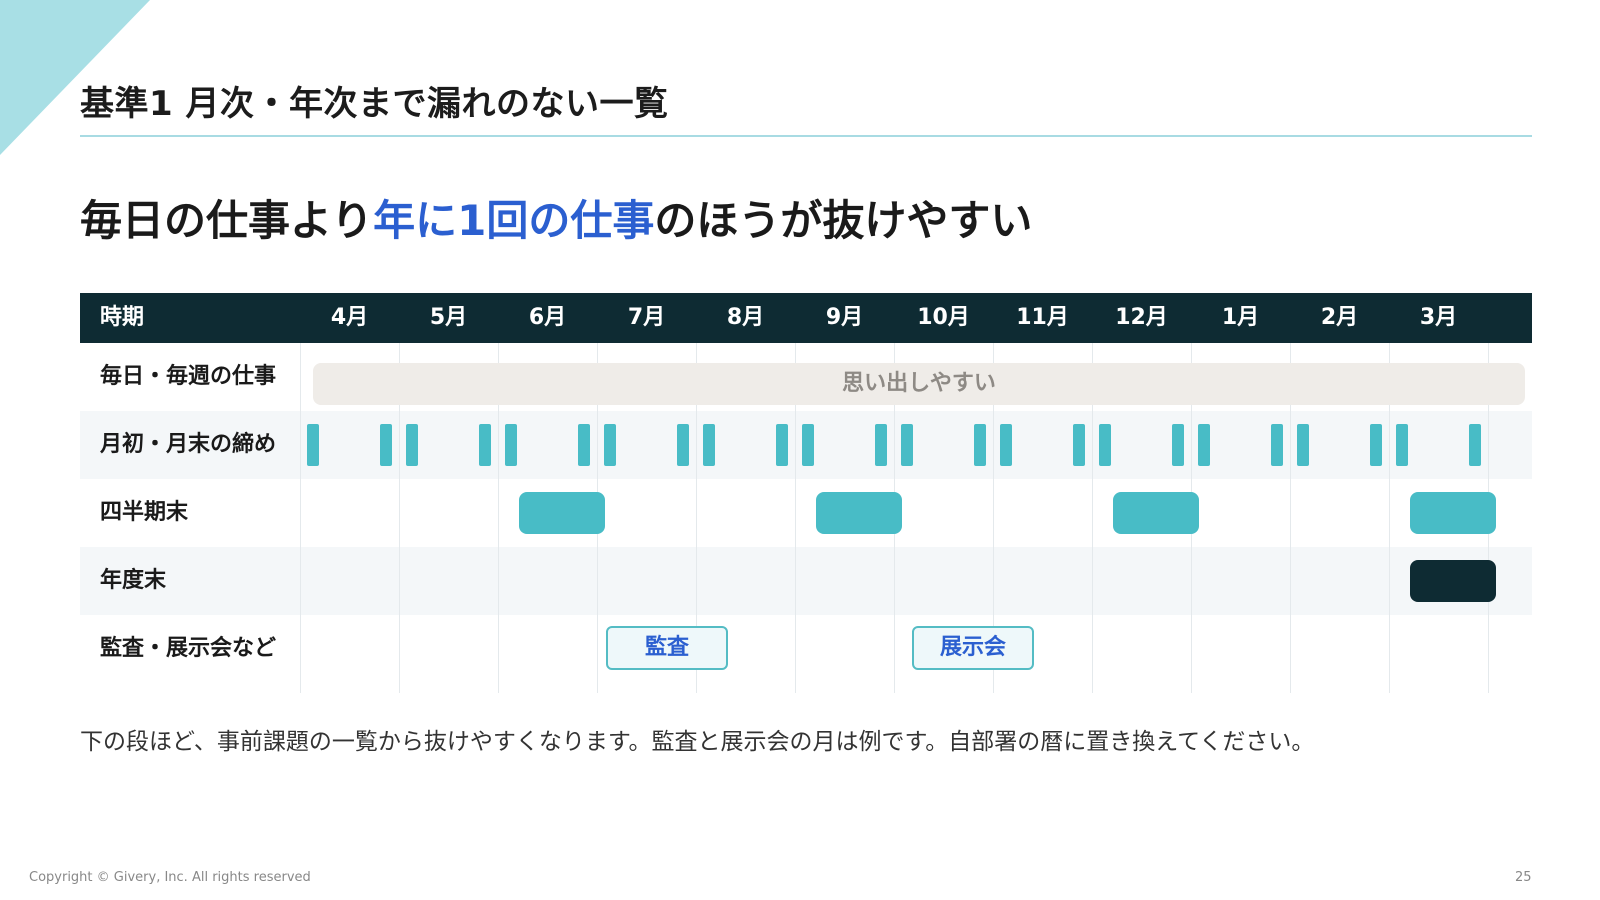 The image size is (1600, 900). I want to click on header-month-jun: 6月, so click(547, 317).